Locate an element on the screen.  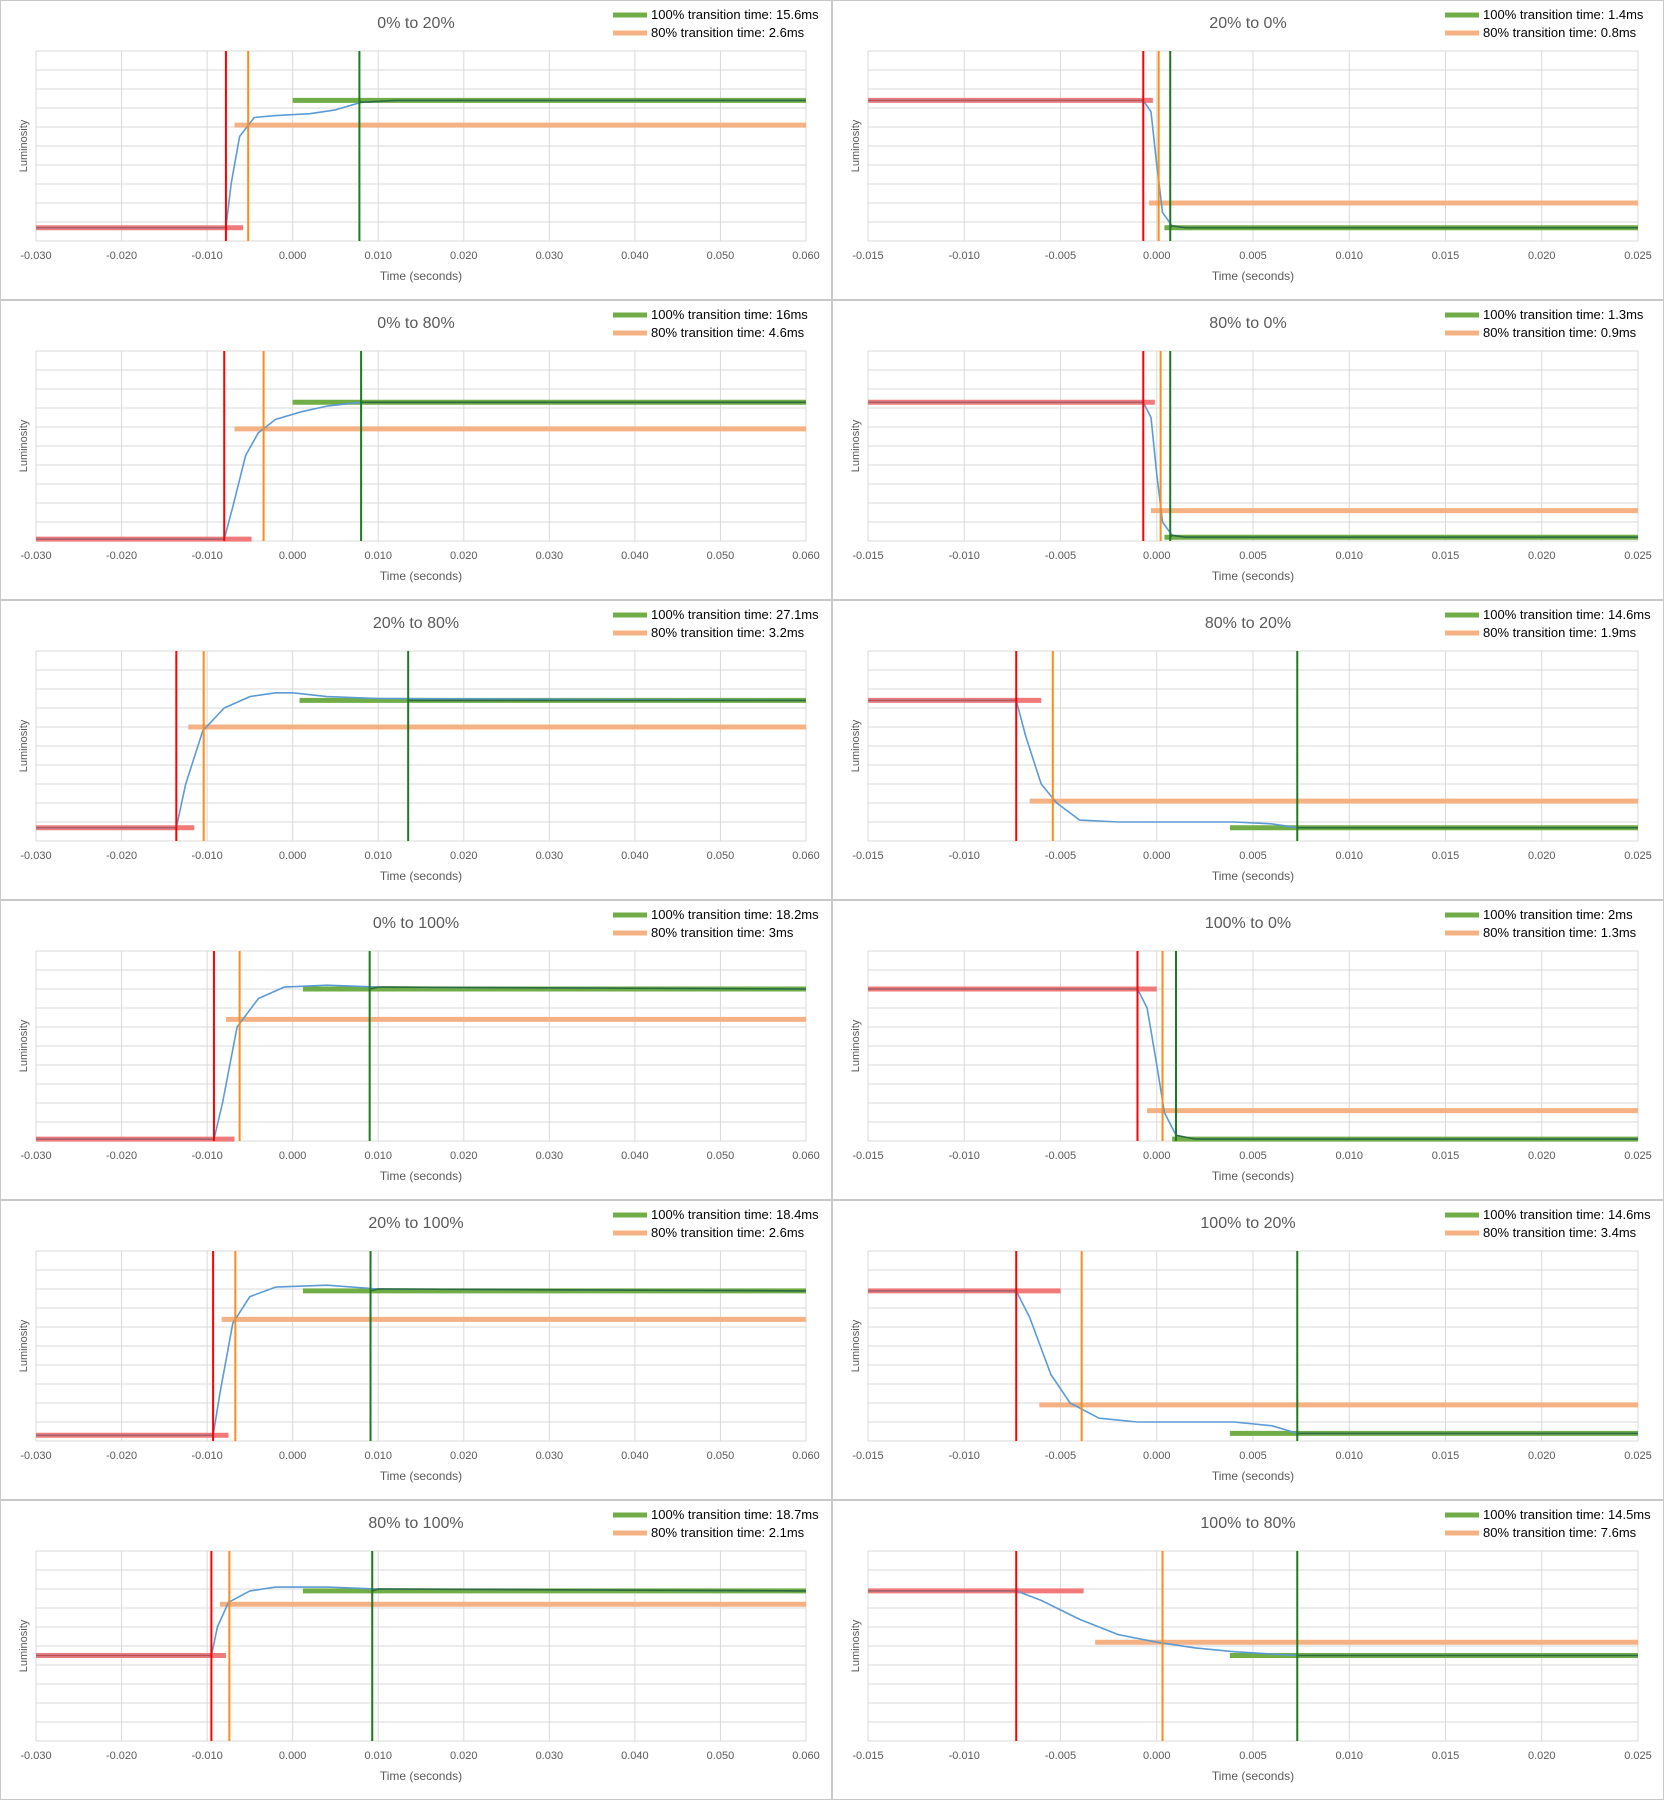
legend-80-label: 80% transition time: 0.8ms is located at coordinates (1560, 32).